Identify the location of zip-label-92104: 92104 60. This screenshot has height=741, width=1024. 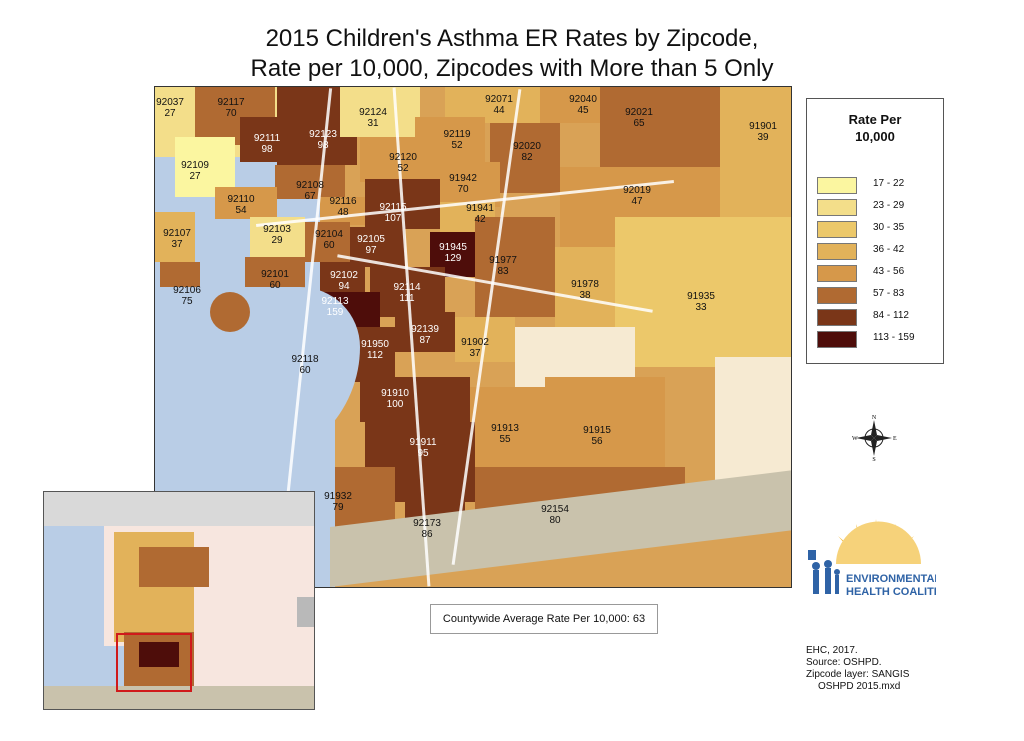
(329, 240).